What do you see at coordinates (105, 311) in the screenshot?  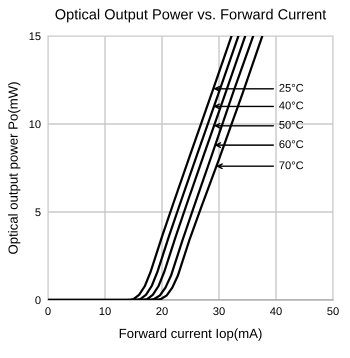 I see `x-tick-label: 10` at bounding box center [105, 311].